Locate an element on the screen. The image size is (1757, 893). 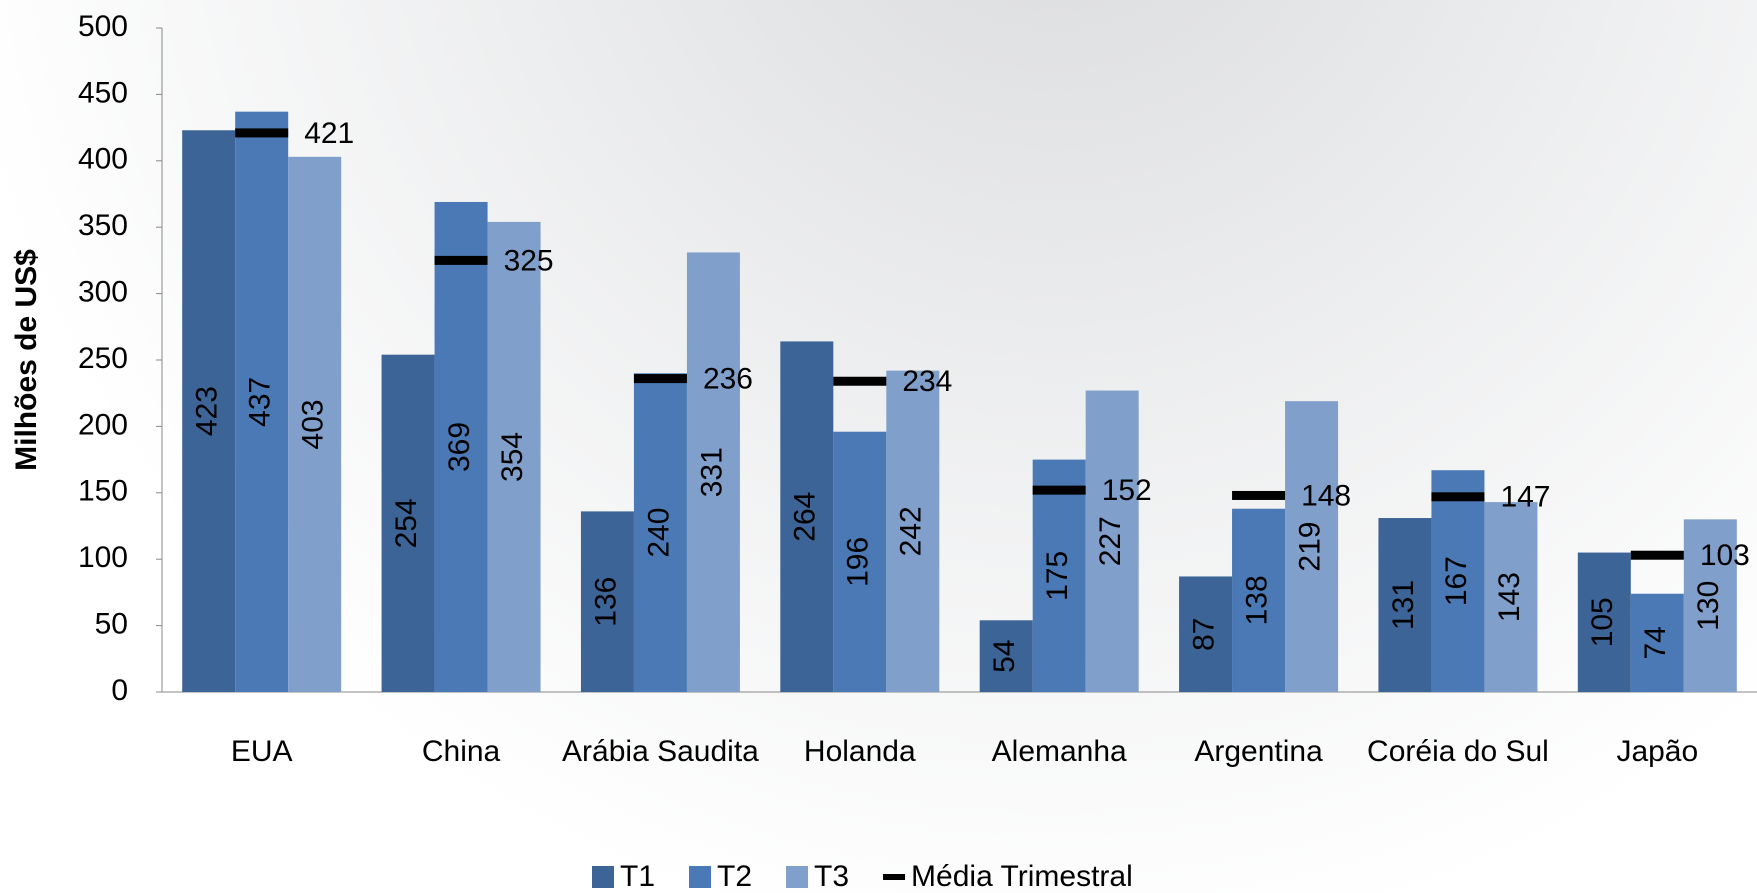
data-label: 331 is located at coordinates (711, 472).